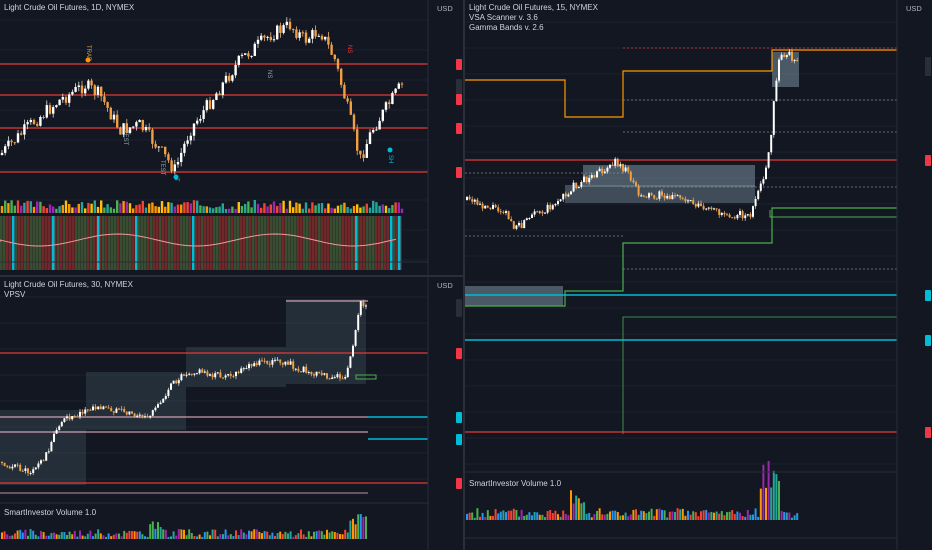 The height and width of the screenshot is (550, 932). What do you see at coordinates (503, 17) in the screenshot?
I see `indicator-vsa-label: VSA Scanner v. 3.6` at bounding box center [503, 17].